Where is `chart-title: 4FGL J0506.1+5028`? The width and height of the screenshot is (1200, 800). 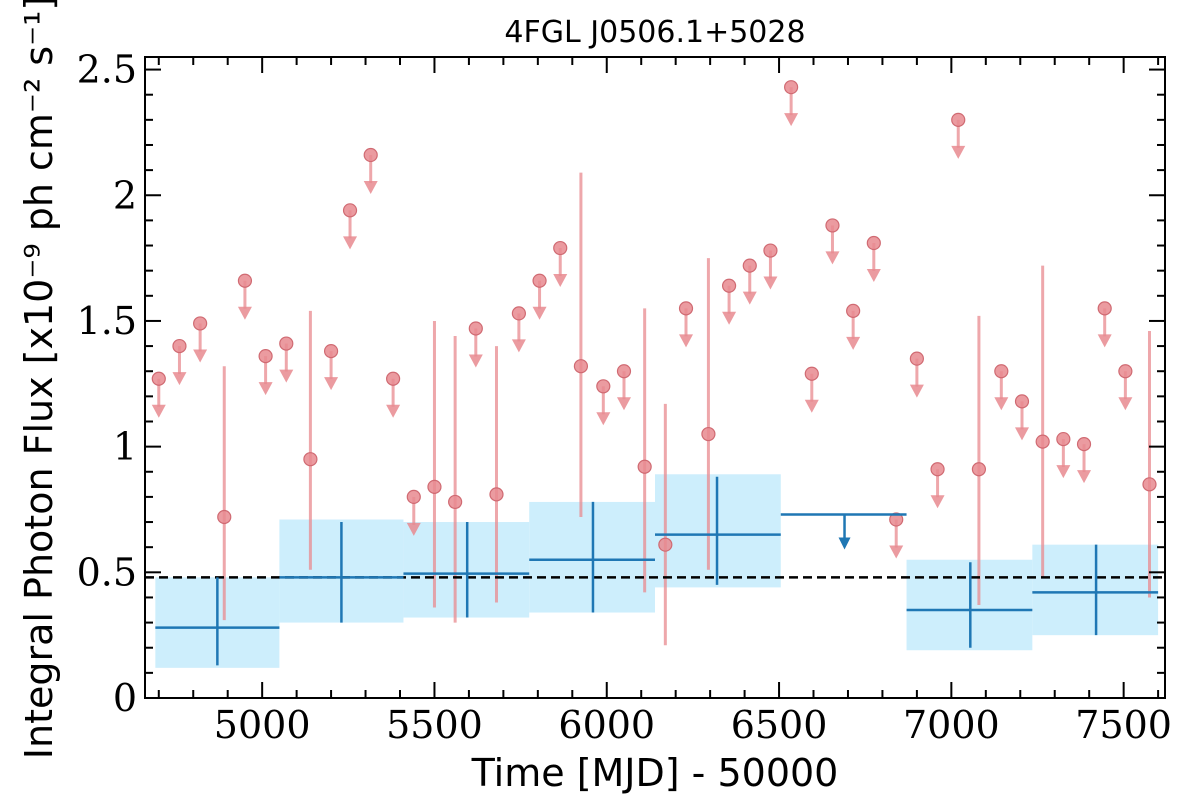
chart-title: 4FGL J0506.1+5028 is located at coordinates (654, 32).